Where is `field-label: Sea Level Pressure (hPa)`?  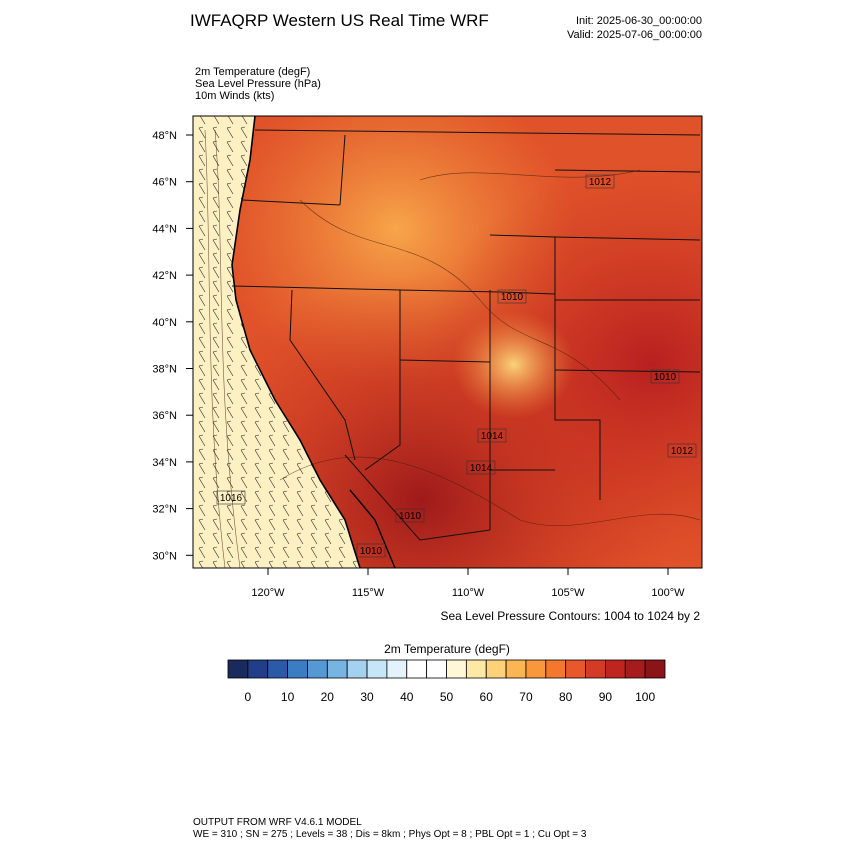 field-label: Sea Level Pressure (hPa) is located at coordinates (258, 84).